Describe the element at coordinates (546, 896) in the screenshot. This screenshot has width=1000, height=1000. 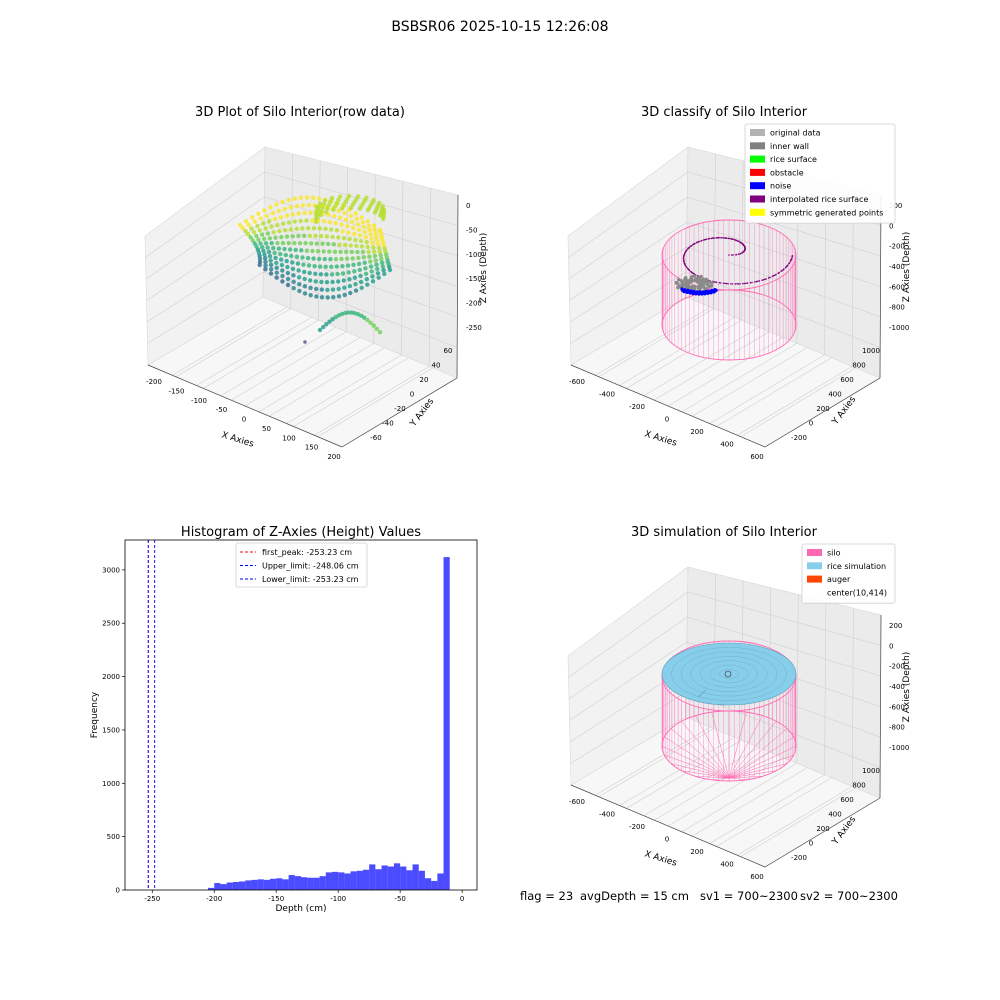
I see `flag-text: flag = 23` at that location.